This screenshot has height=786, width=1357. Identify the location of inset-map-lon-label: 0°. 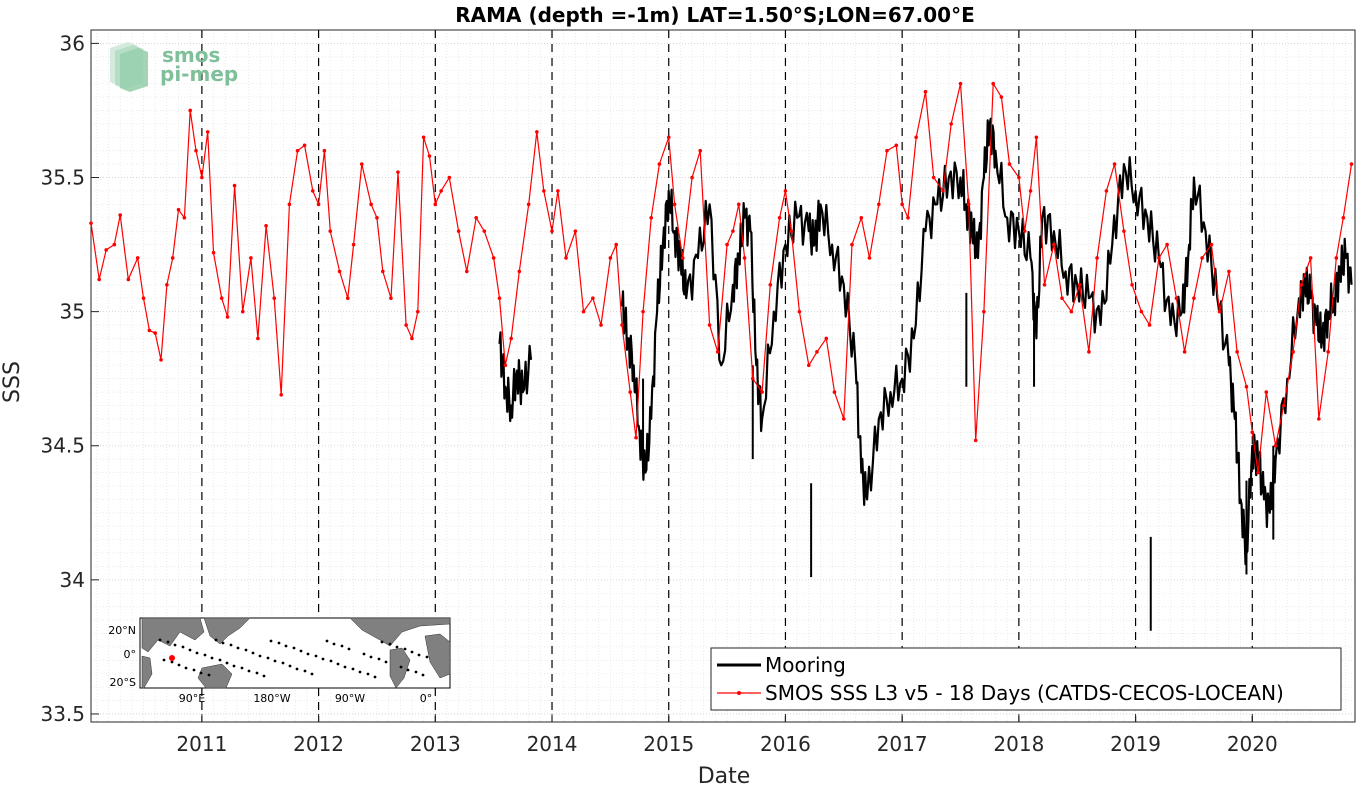
(426, 698).